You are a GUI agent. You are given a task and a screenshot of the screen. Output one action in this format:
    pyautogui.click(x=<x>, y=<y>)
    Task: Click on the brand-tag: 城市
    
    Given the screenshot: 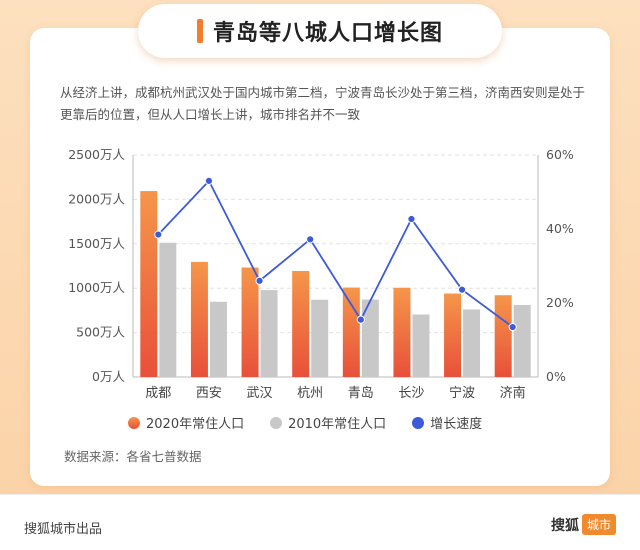 What is the action you would take?
    pyautogui.click(x=598, y=524)
    